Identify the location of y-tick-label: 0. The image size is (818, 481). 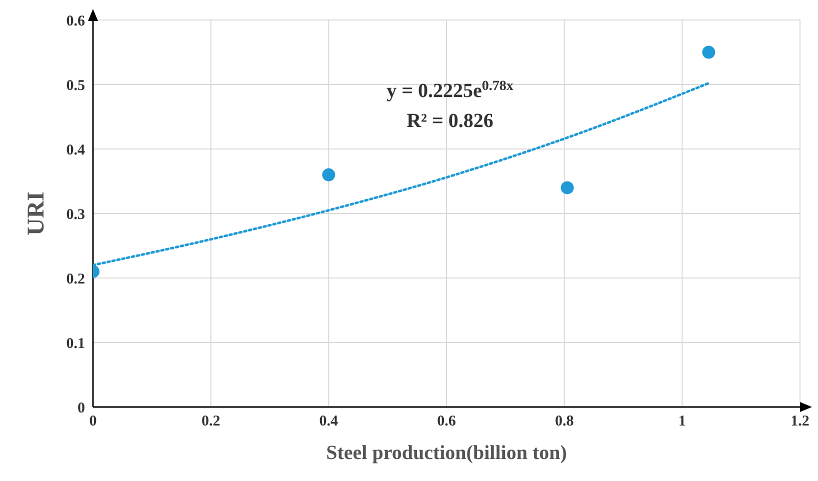
(81, 408).